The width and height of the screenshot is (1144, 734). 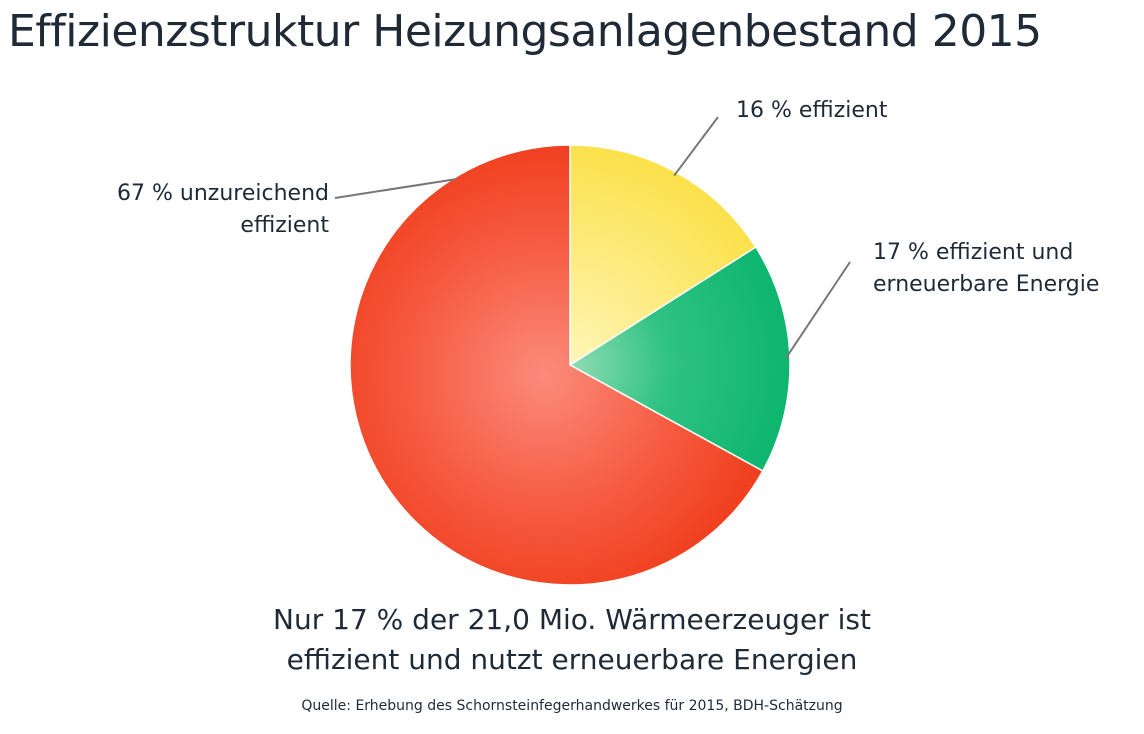 I want to click on caption-line-2: effizient und nutzt erneuerbare Energien, so click(x=572, y=659).